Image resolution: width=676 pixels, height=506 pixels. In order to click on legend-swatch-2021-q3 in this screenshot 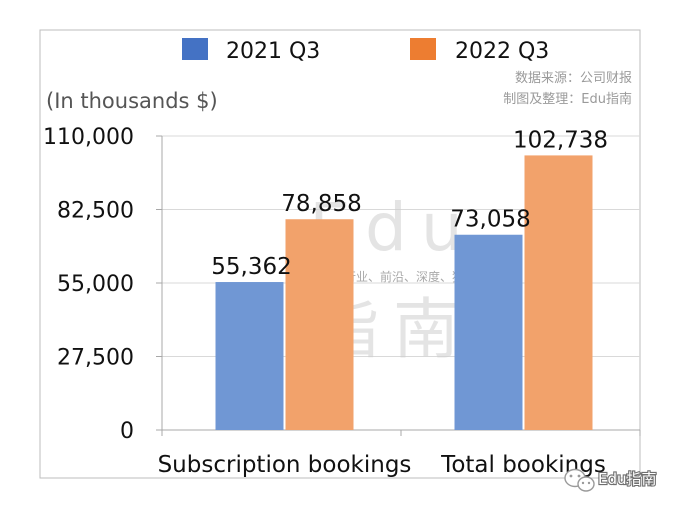, I will do `click(195, 49)`.